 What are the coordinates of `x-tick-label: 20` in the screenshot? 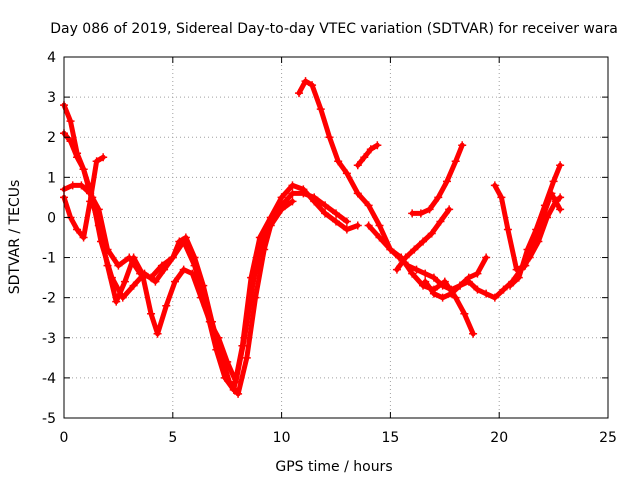 It's located at (499, 438).